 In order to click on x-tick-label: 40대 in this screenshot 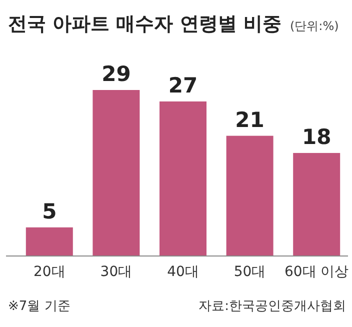, I will do `click(183, 272)`.